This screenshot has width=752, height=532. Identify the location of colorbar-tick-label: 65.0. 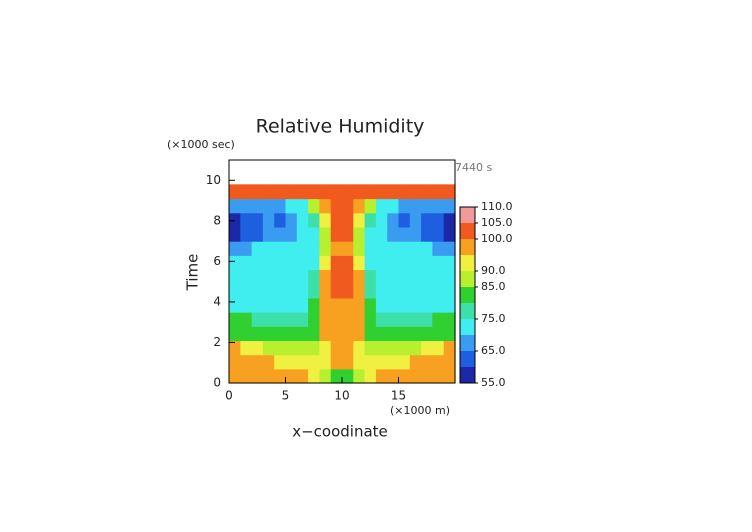
(493, 350).